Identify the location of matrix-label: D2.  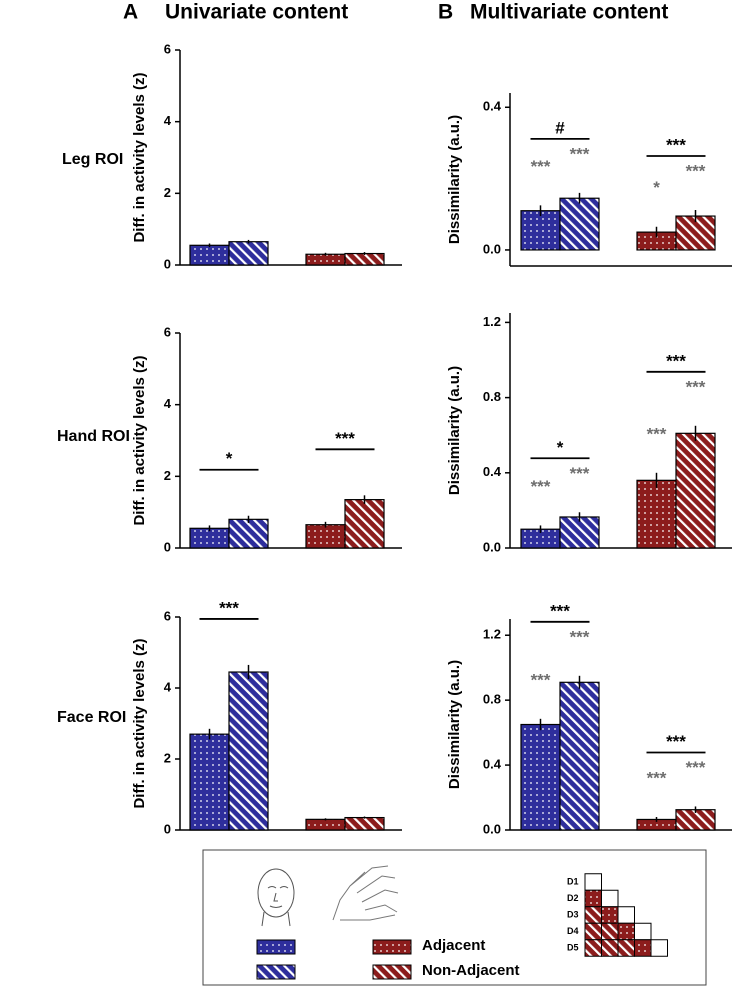
(573, 898).